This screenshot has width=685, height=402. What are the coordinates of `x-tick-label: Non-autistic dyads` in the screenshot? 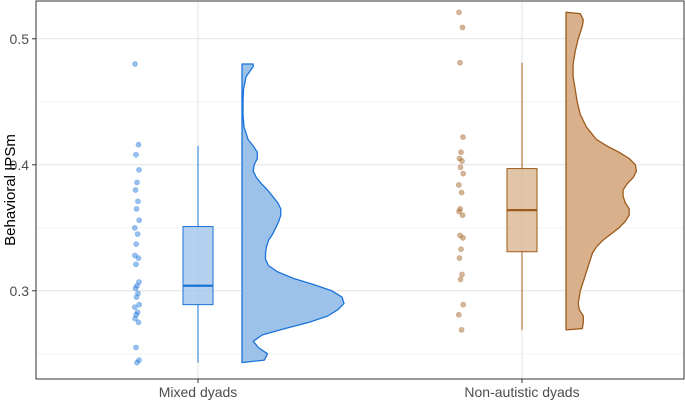 It's located at (521, 392).